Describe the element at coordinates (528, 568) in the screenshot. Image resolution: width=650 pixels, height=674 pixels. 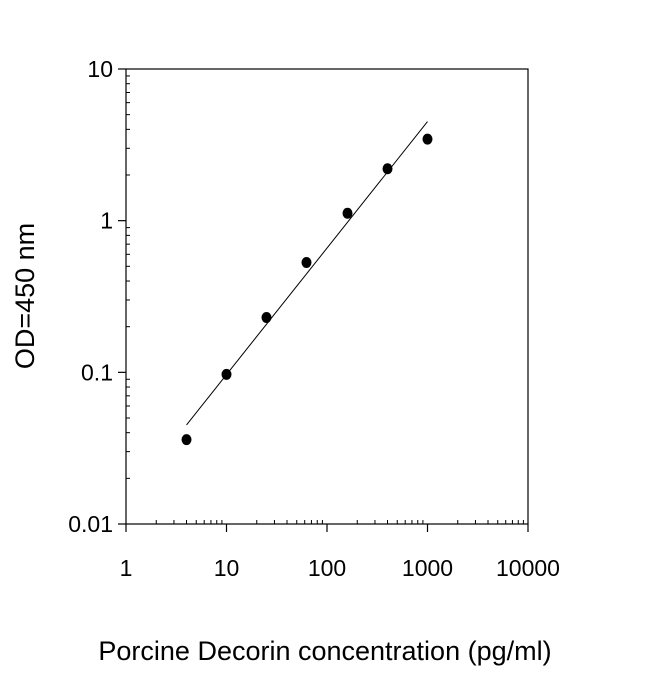
I see `x-tick-label: 10000` at that location.